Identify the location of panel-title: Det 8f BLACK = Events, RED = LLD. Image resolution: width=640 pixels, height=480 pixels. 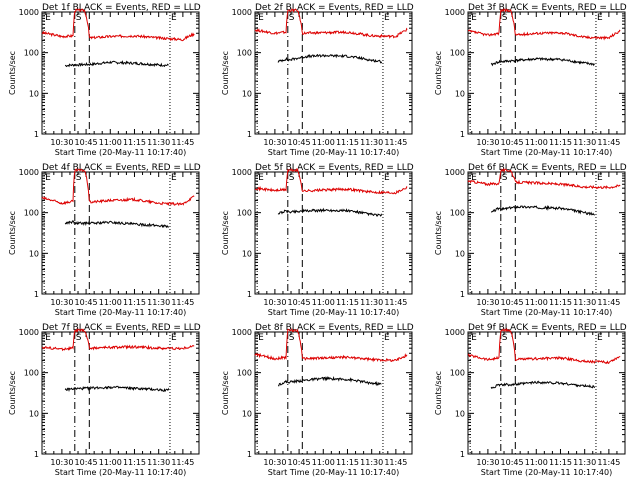
(334, 328).